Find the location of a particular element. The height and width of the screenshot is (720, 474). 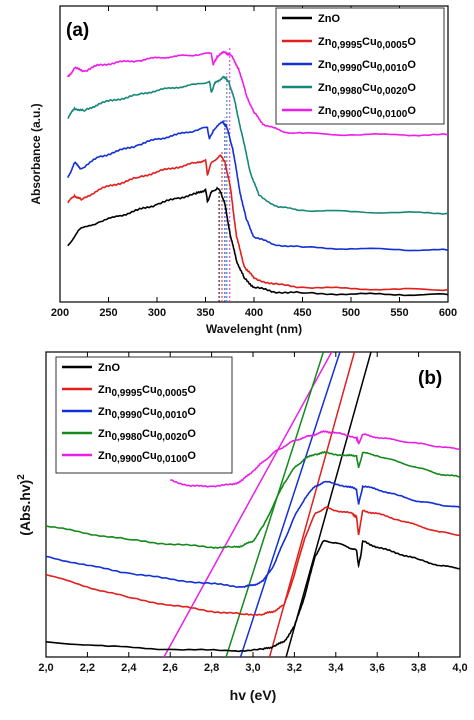

legend-entry-b-3: Zn0,9980Cu0,0020O is located at coordinates (147, 435).